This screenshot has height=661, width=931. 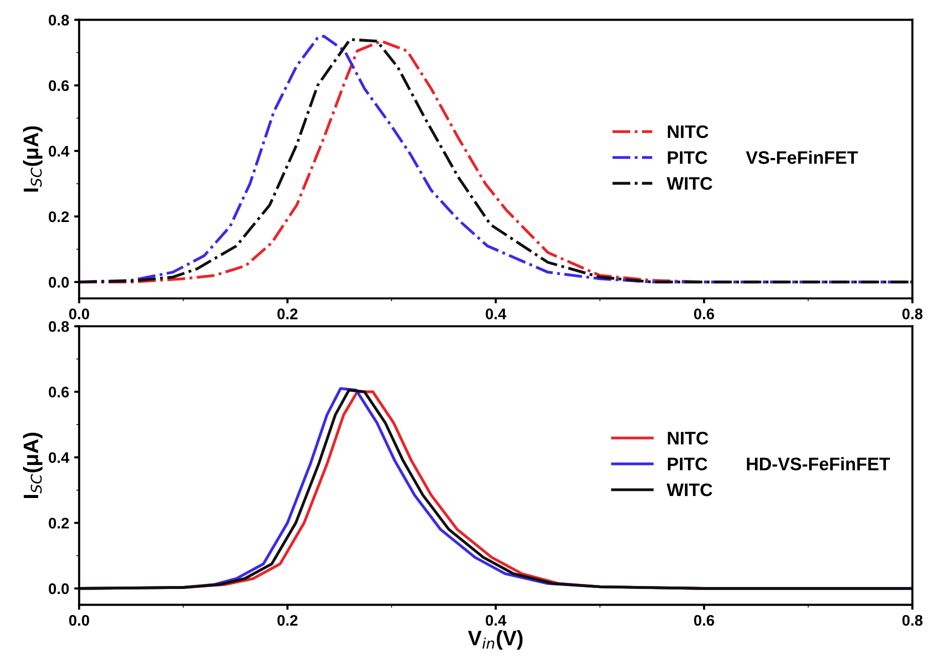 I want to click on annotation: VS-FeFinFET, so click(x=802, y=157).